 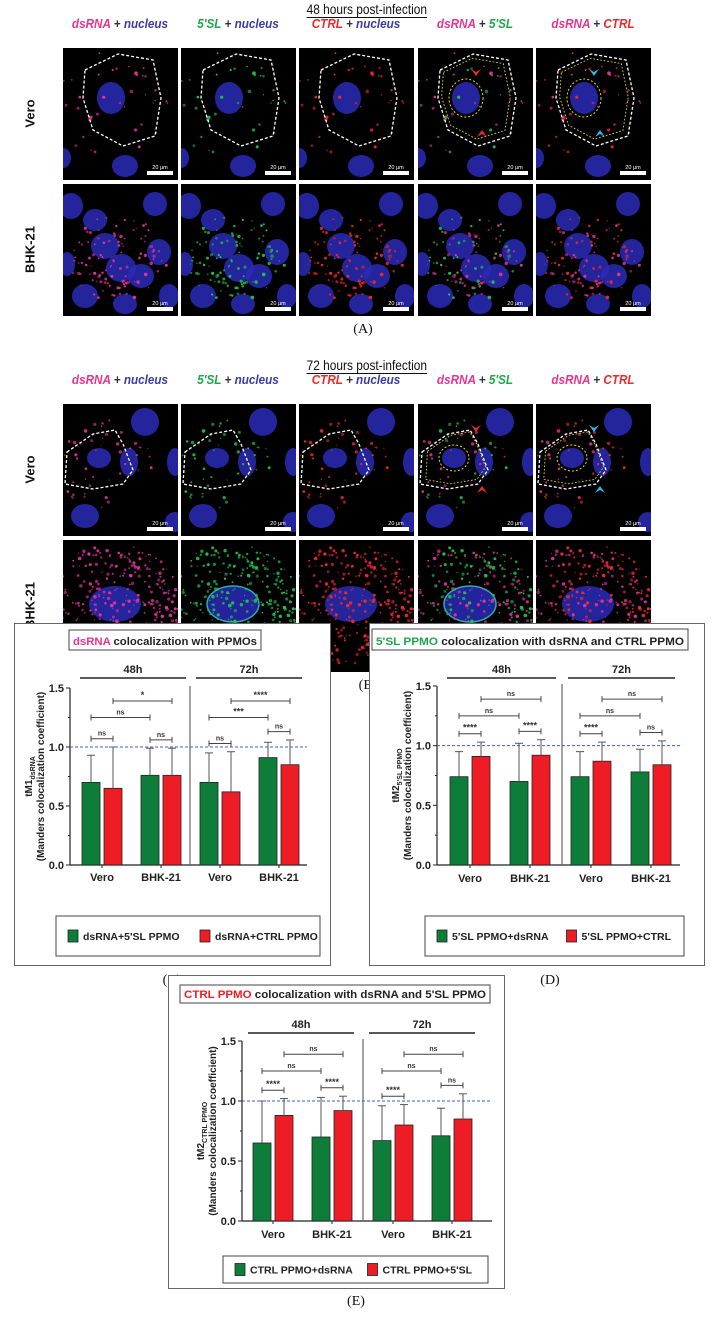 What do you see at coordinates (92, 642) in the screenshot?
I see `chart-title-highlight: dsRNA` at bounding box center [92, 642].